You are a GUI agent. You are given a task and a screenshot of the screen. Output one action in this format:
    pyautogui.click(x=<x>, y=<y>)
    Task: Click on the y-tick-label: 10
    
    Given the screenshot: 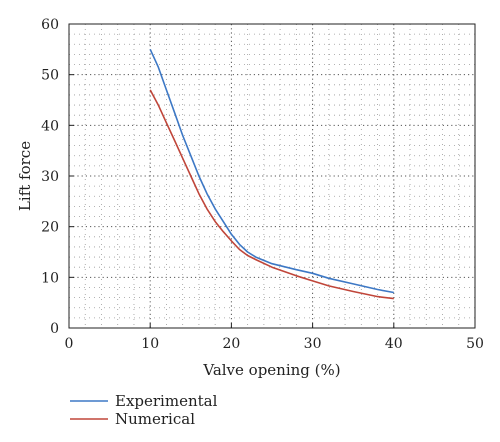 What is the action you would take?
    pyautogui.click(x=50, y=278)
    